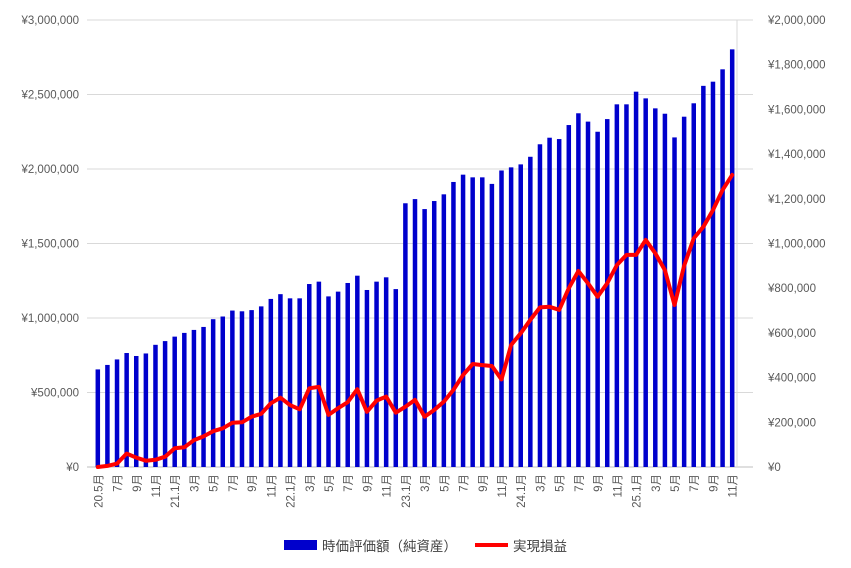 The image size is (851, 568). What do you see at coordinates (521, 545) in the screenshot?
I see `legend-item-realized-profit: 実現損益` at bounding box center [521, 545].